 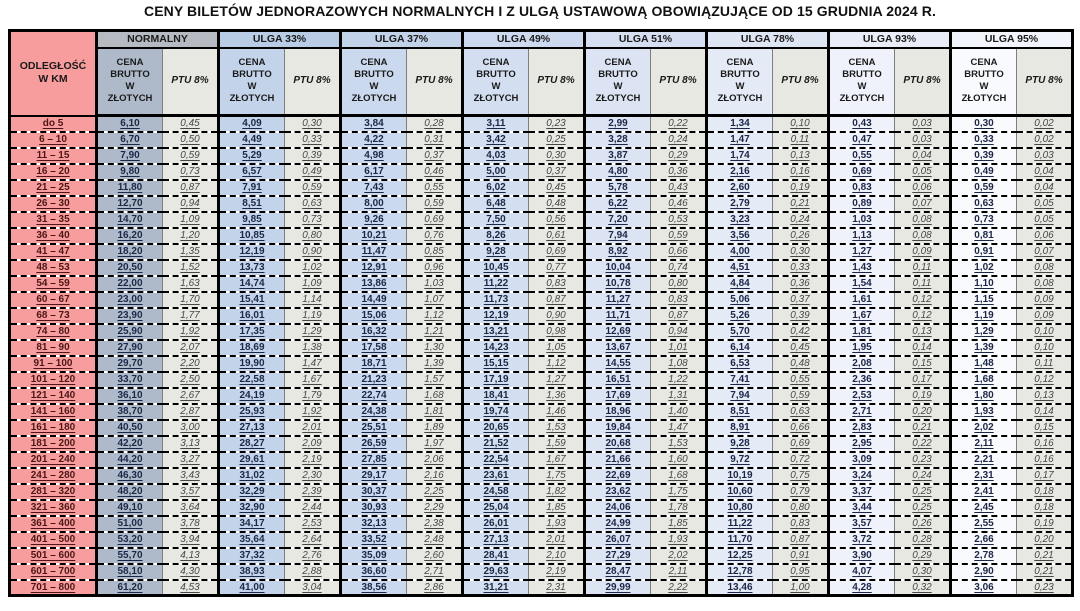 I want to click on price-value: 19,90, so click(x=252, y=363).